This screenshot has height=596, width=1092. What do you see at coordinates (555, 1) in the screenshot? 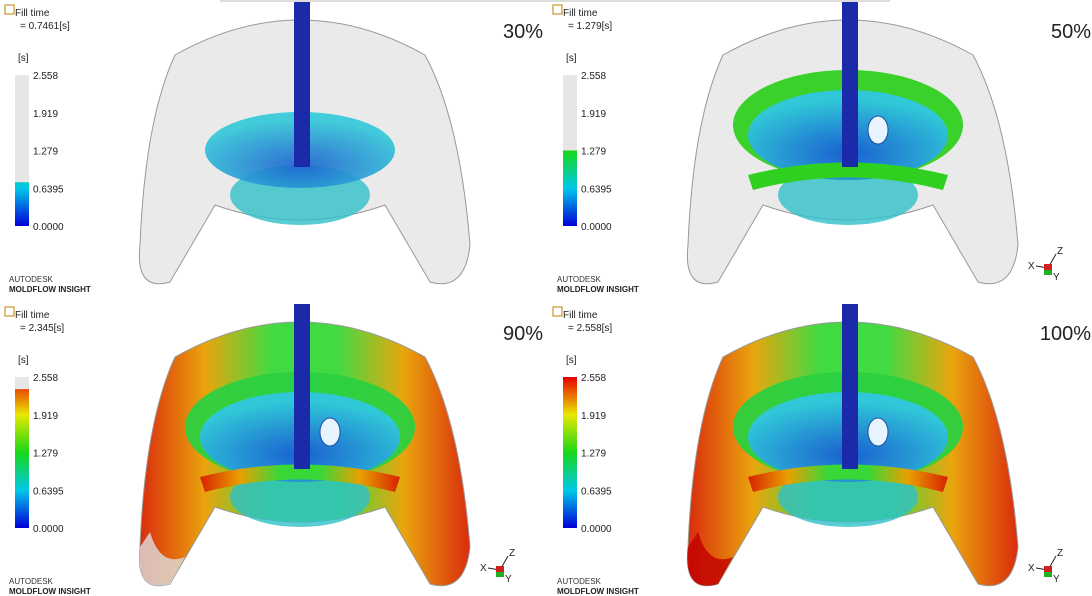
I see `top-edge` at bounding box center [555, 1].